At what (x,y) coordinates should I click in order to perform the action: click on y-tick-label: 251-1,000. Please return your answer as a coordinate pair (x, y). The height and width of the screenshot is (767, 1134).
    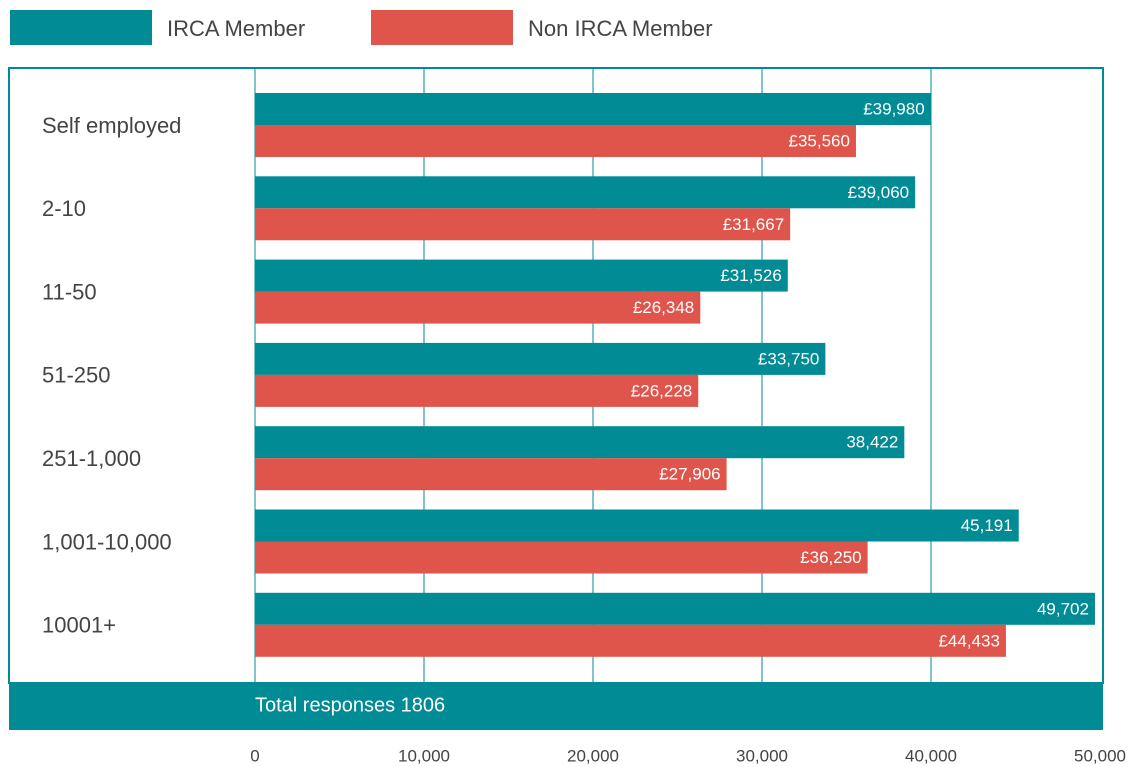
    Looking at the image, I should click on (91, 458).